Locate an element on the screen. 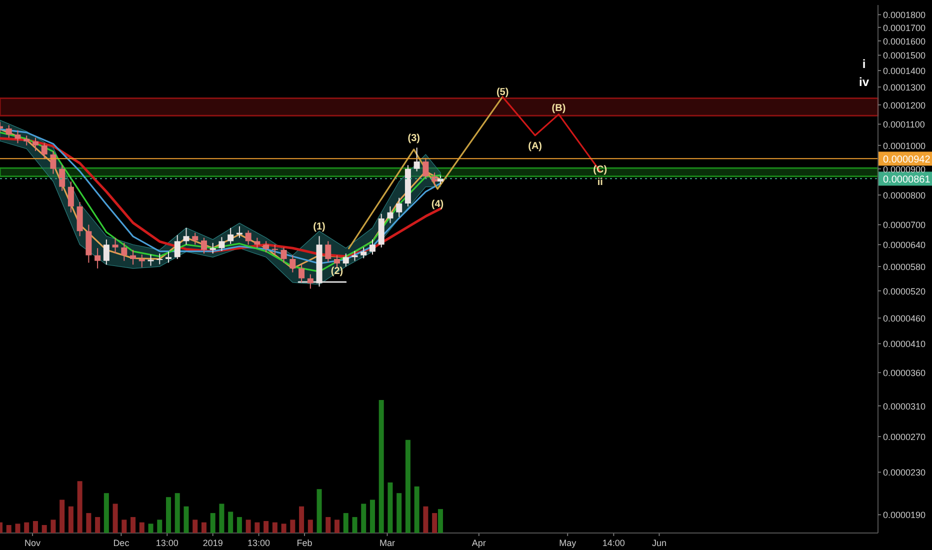  x-tick-label: Nov is located at coordinates (33, 543).